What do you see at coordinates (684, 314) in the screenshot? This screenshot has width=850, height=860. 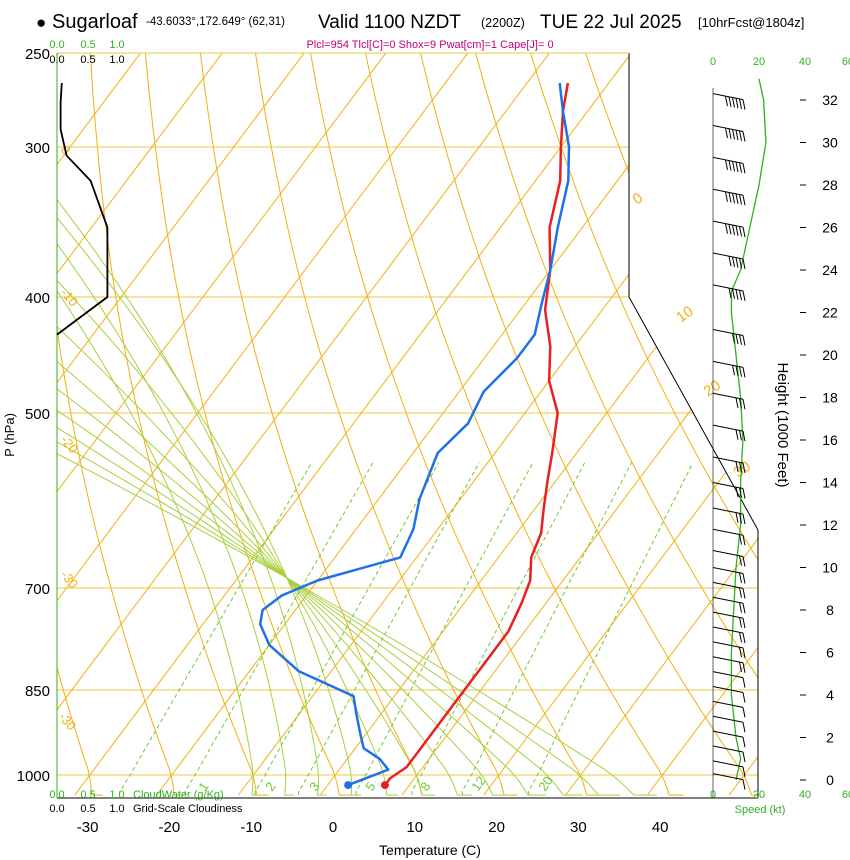 I see `isotherm-label: 10` at bounding box center [684, 314].